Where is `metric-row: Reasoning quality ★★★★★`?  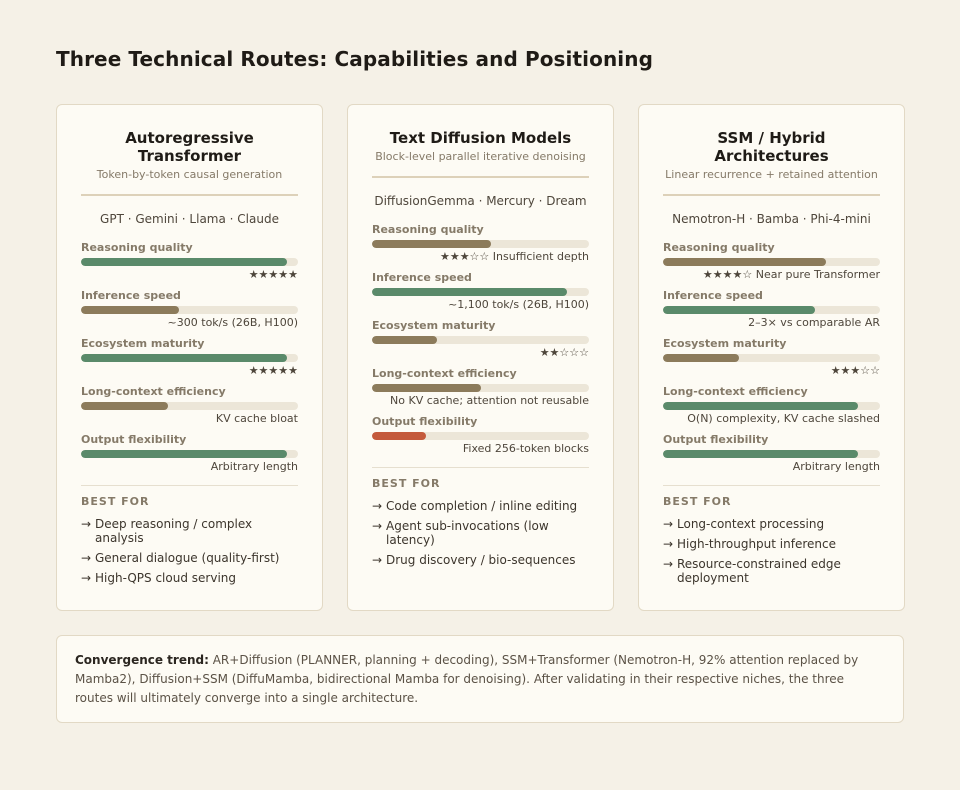
metric-row: Reasoning quality ★★★★★ is located at coordinates (189, 265).